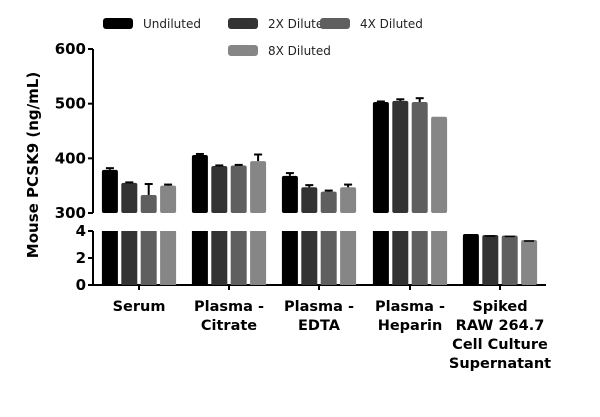 Image resolution: width=600 pixels, height=417 pixels. Describe the element at coordinates (299, 51) in the screenshot. I see `legend-label: 8X Diluted` at that location.